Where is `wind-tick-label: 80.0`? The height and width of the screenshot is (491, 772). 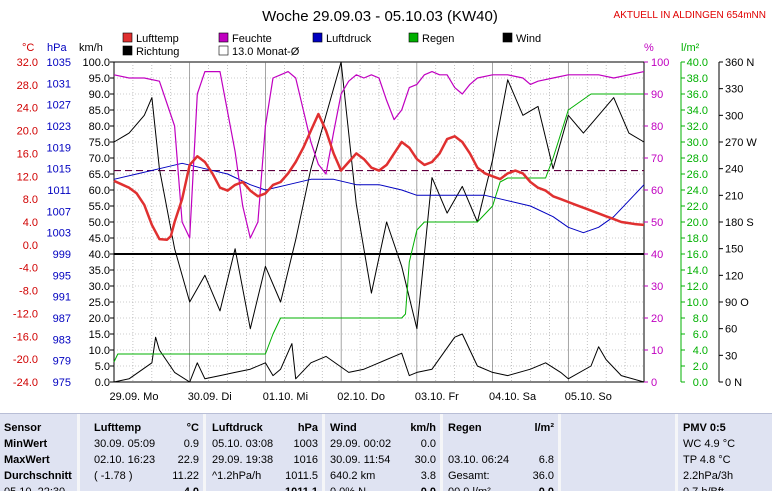
wind-tick-label: 80.0 is located at coordinates (99, 127).